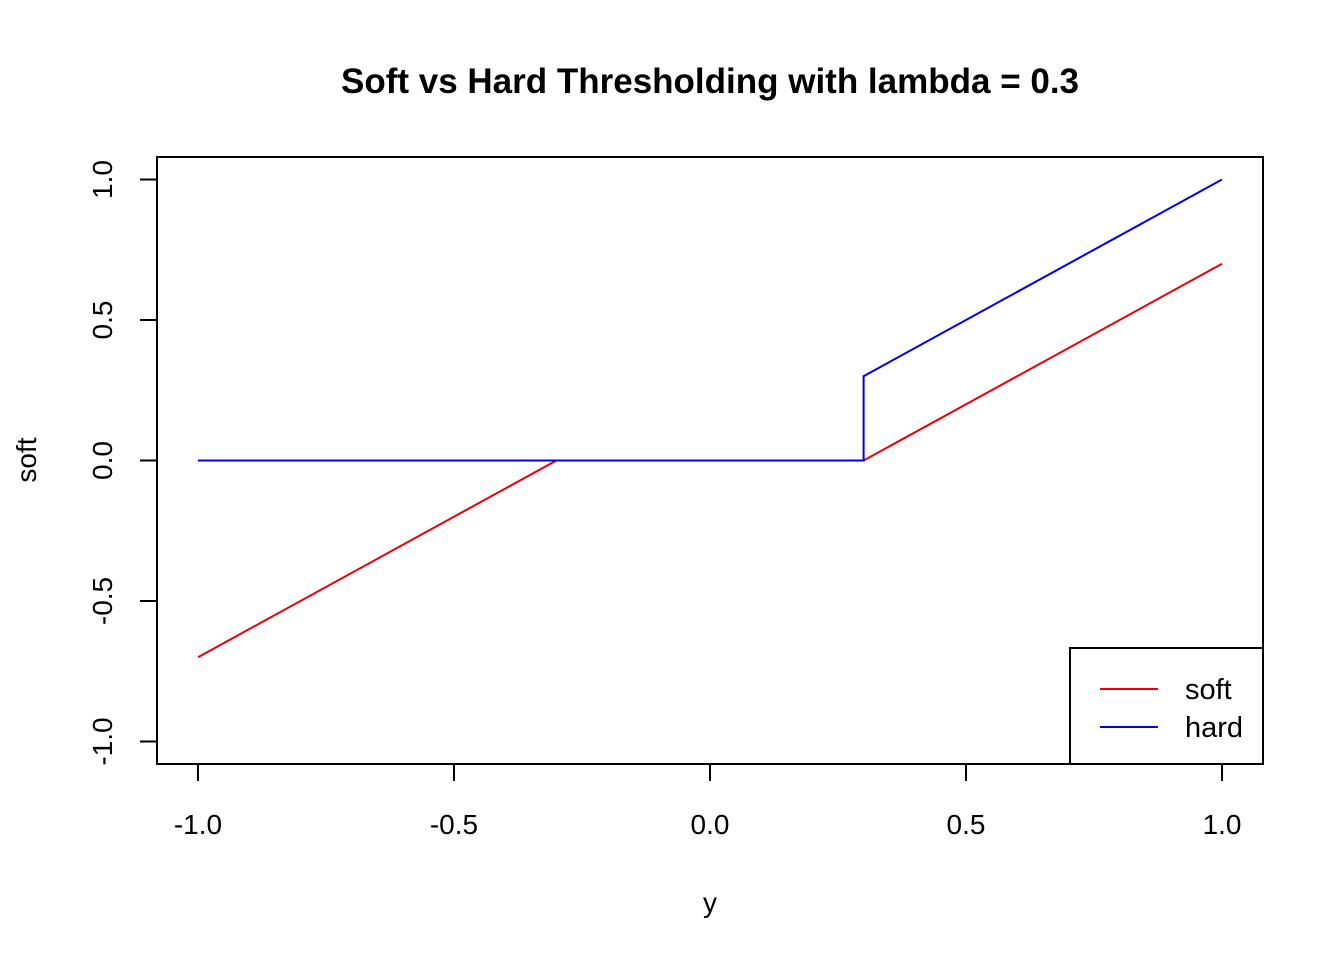 Image resolution: width=1344 pixels, height=960 pixels. I want to click on legend-label-soft: soft, so click(1208, 690).